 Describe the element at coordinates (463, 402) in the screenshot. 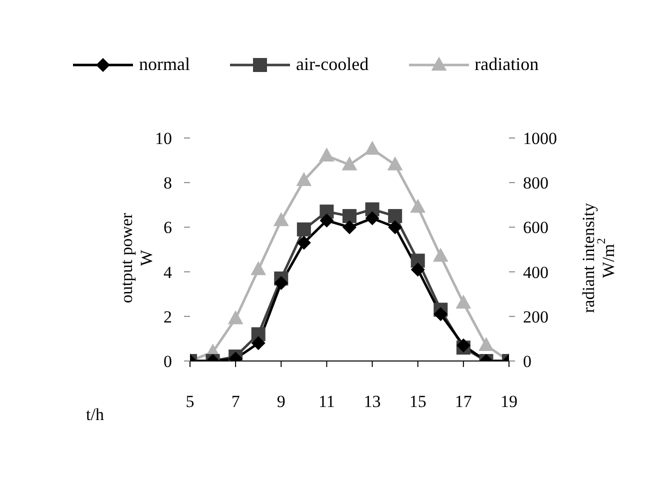

I see `x-tick-label: 17` at that location.